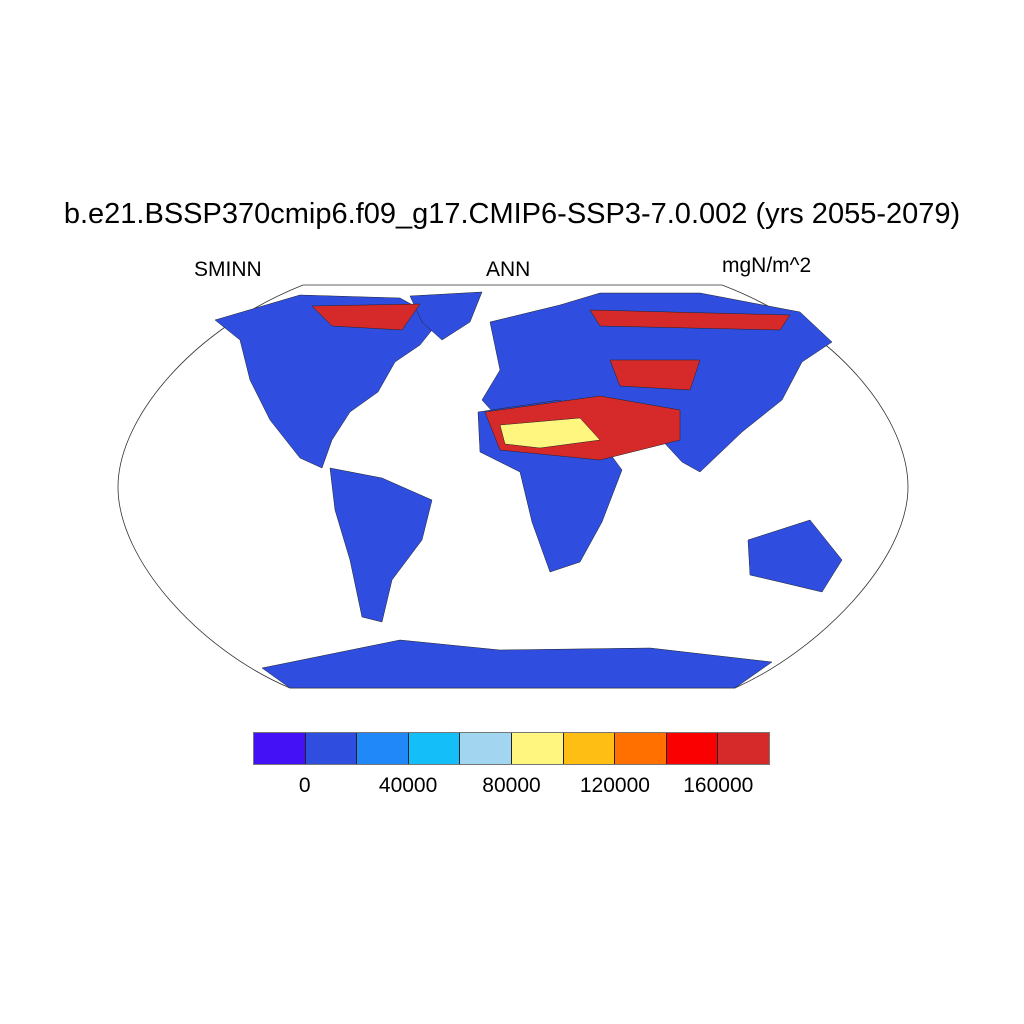  I want to click on canada-arctic, so click(366, 317).